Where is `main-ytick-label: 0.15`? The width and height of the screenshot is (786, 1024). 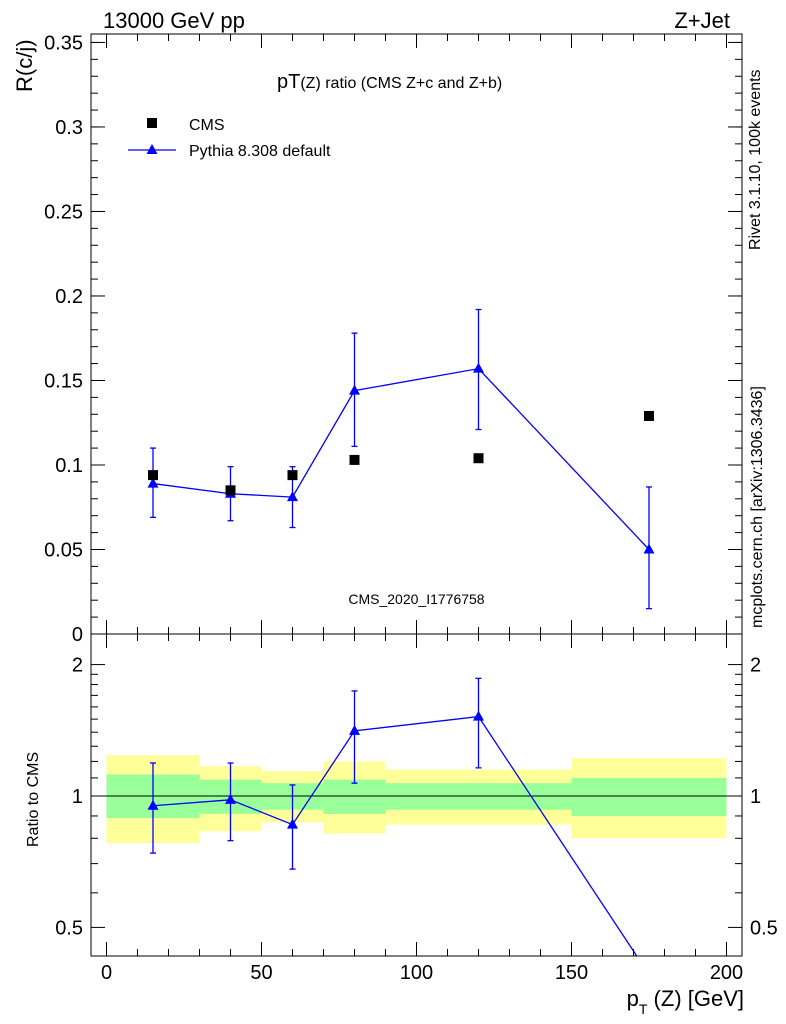
main-ytick-label: 0.15 is located at coordinates (63, 381).